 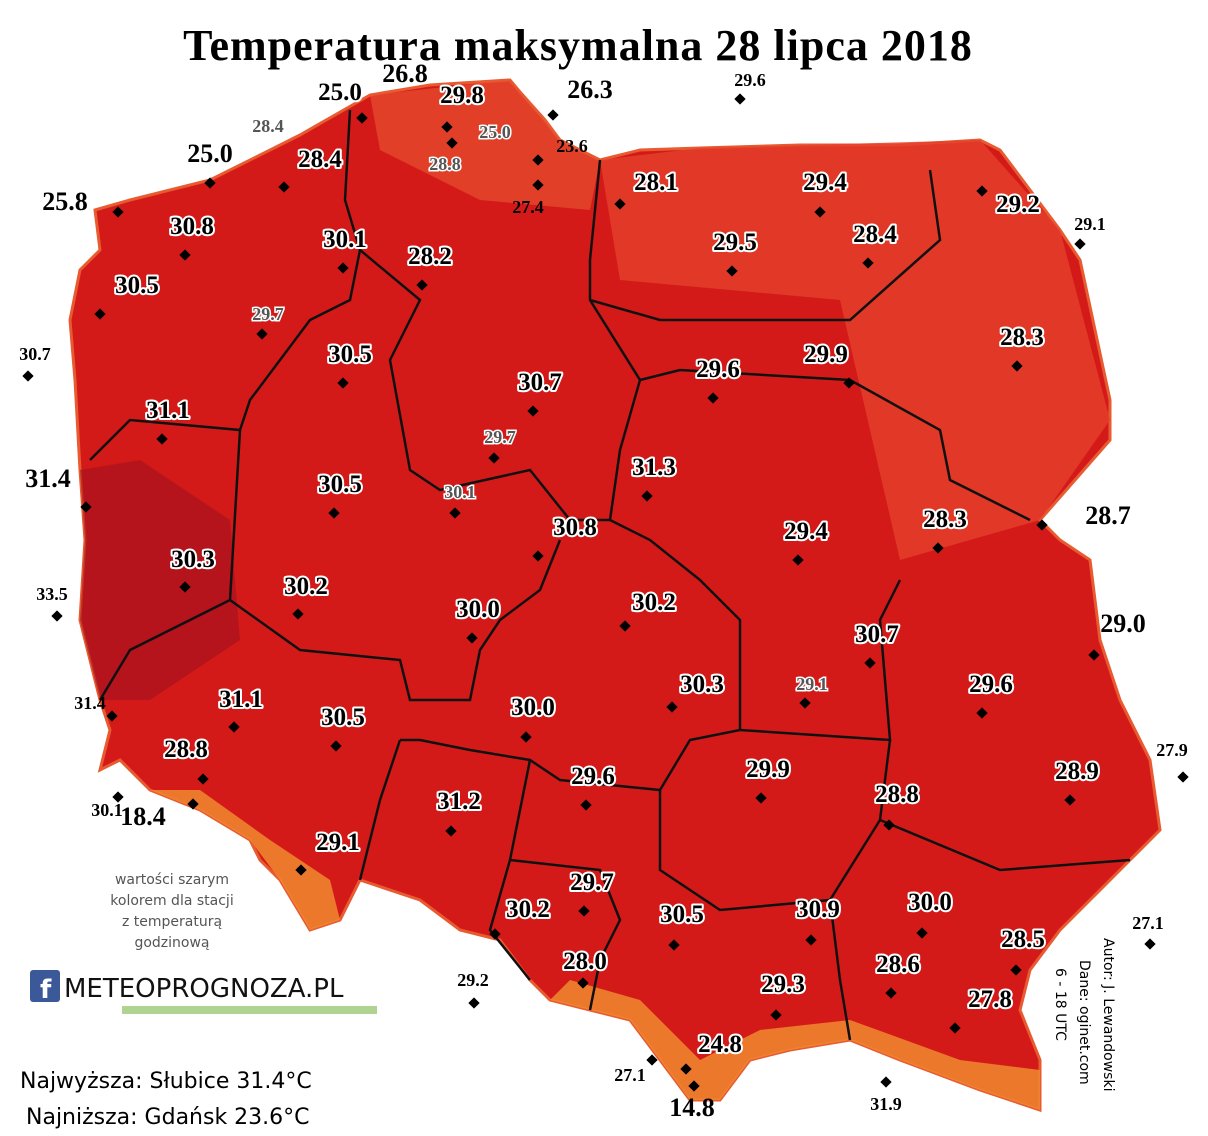 I want to click on hourly-station-value: 29.1, so click(x=812, y=684).